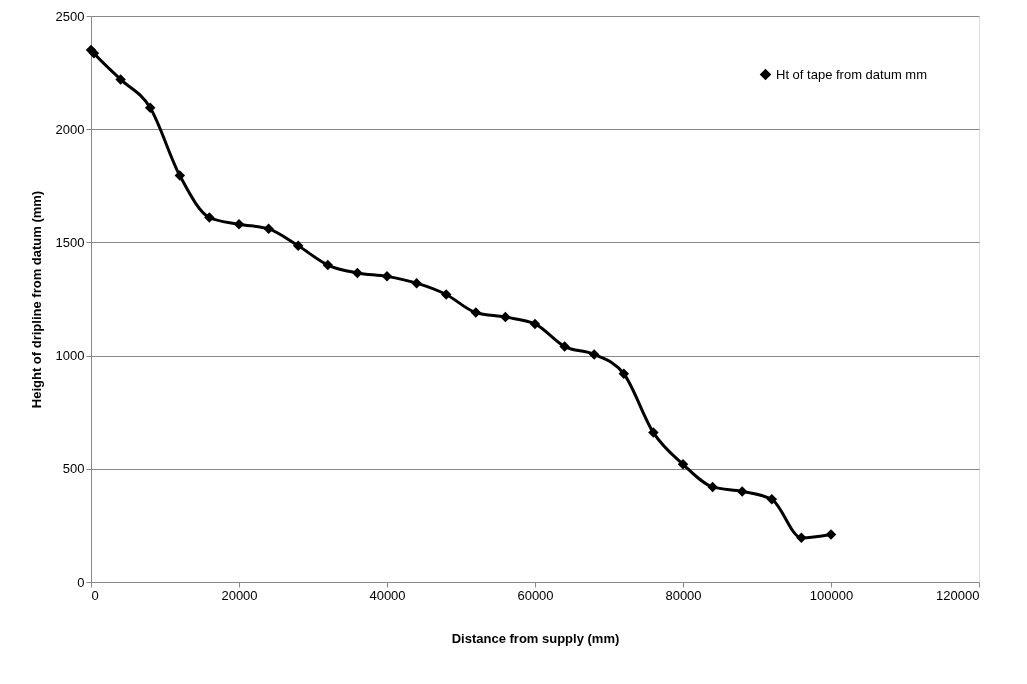 This screenshot has width=1027, height=684. I want to click on legend-label: Ht of tape from datum mm, so click(851, 74).